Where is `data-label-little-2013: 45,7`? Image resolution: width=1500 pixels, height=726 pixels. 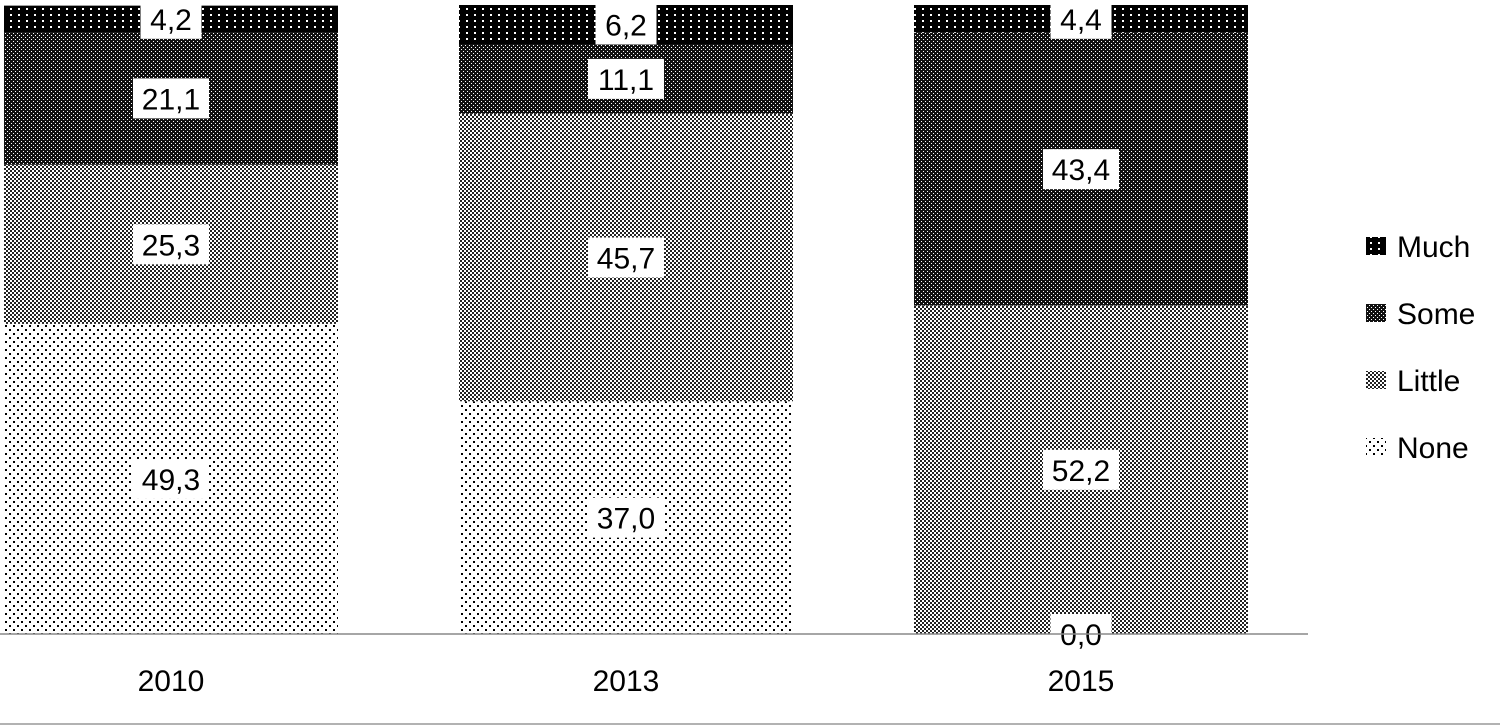
data-label-little-2013: 45,7 is located at coordinates (626, 259).